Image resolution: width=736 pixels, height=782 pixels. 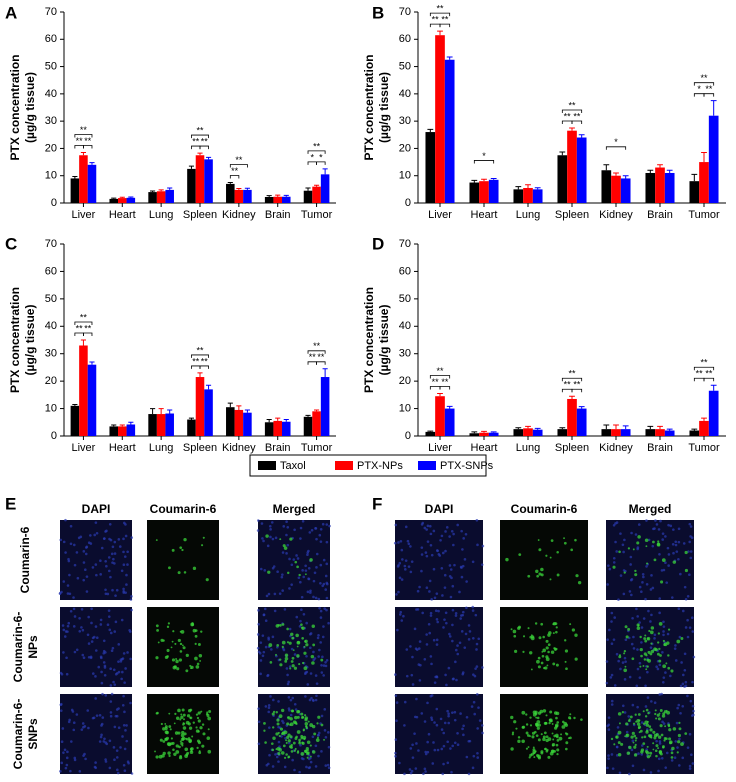 I want to click on y-axis-label: (µg/g tissue), so click(x=30, y=107).